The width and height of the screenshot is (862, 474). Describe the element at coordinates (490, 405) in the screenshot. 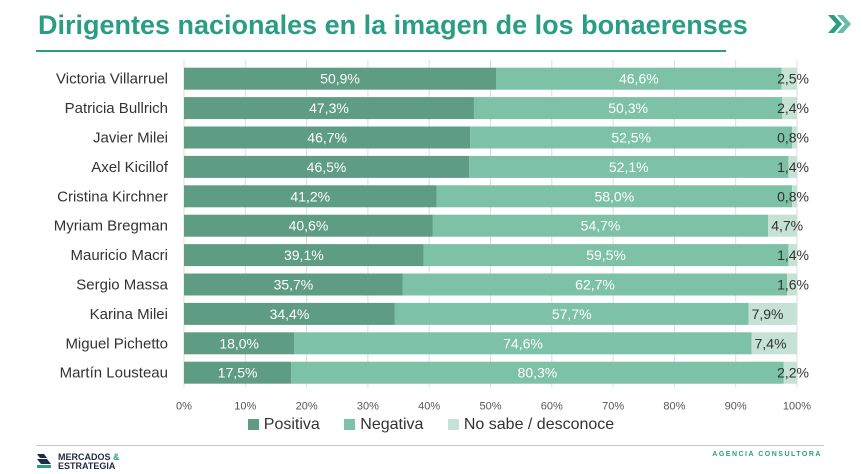

I see `x-tick-label: 50%` at that location.